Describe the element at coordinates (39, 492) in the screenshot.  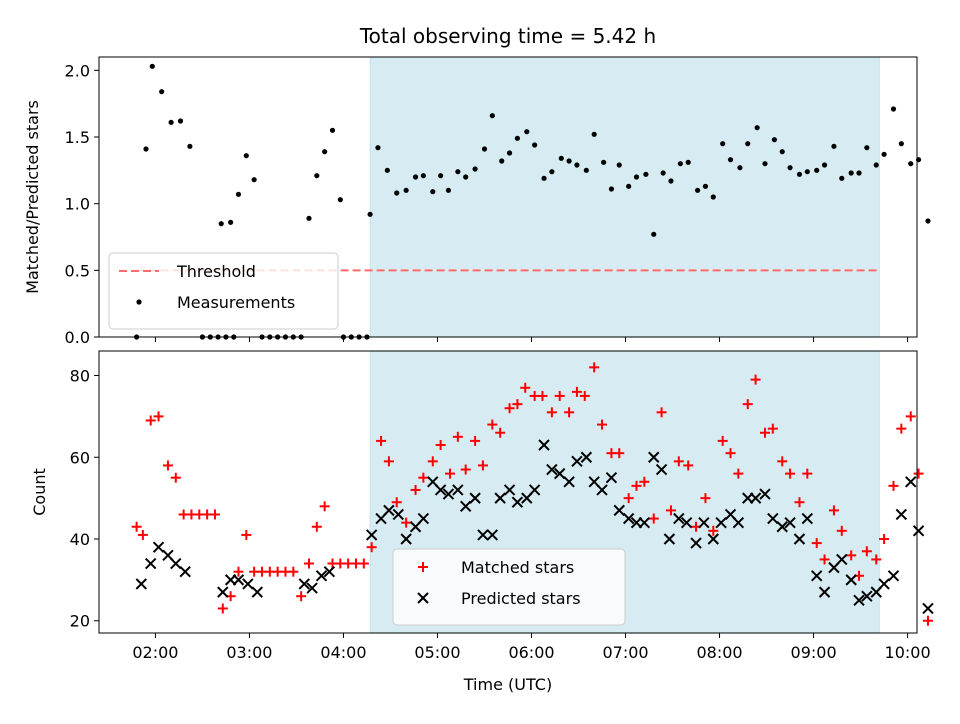
I see `y-axis-label: Count` at that location.